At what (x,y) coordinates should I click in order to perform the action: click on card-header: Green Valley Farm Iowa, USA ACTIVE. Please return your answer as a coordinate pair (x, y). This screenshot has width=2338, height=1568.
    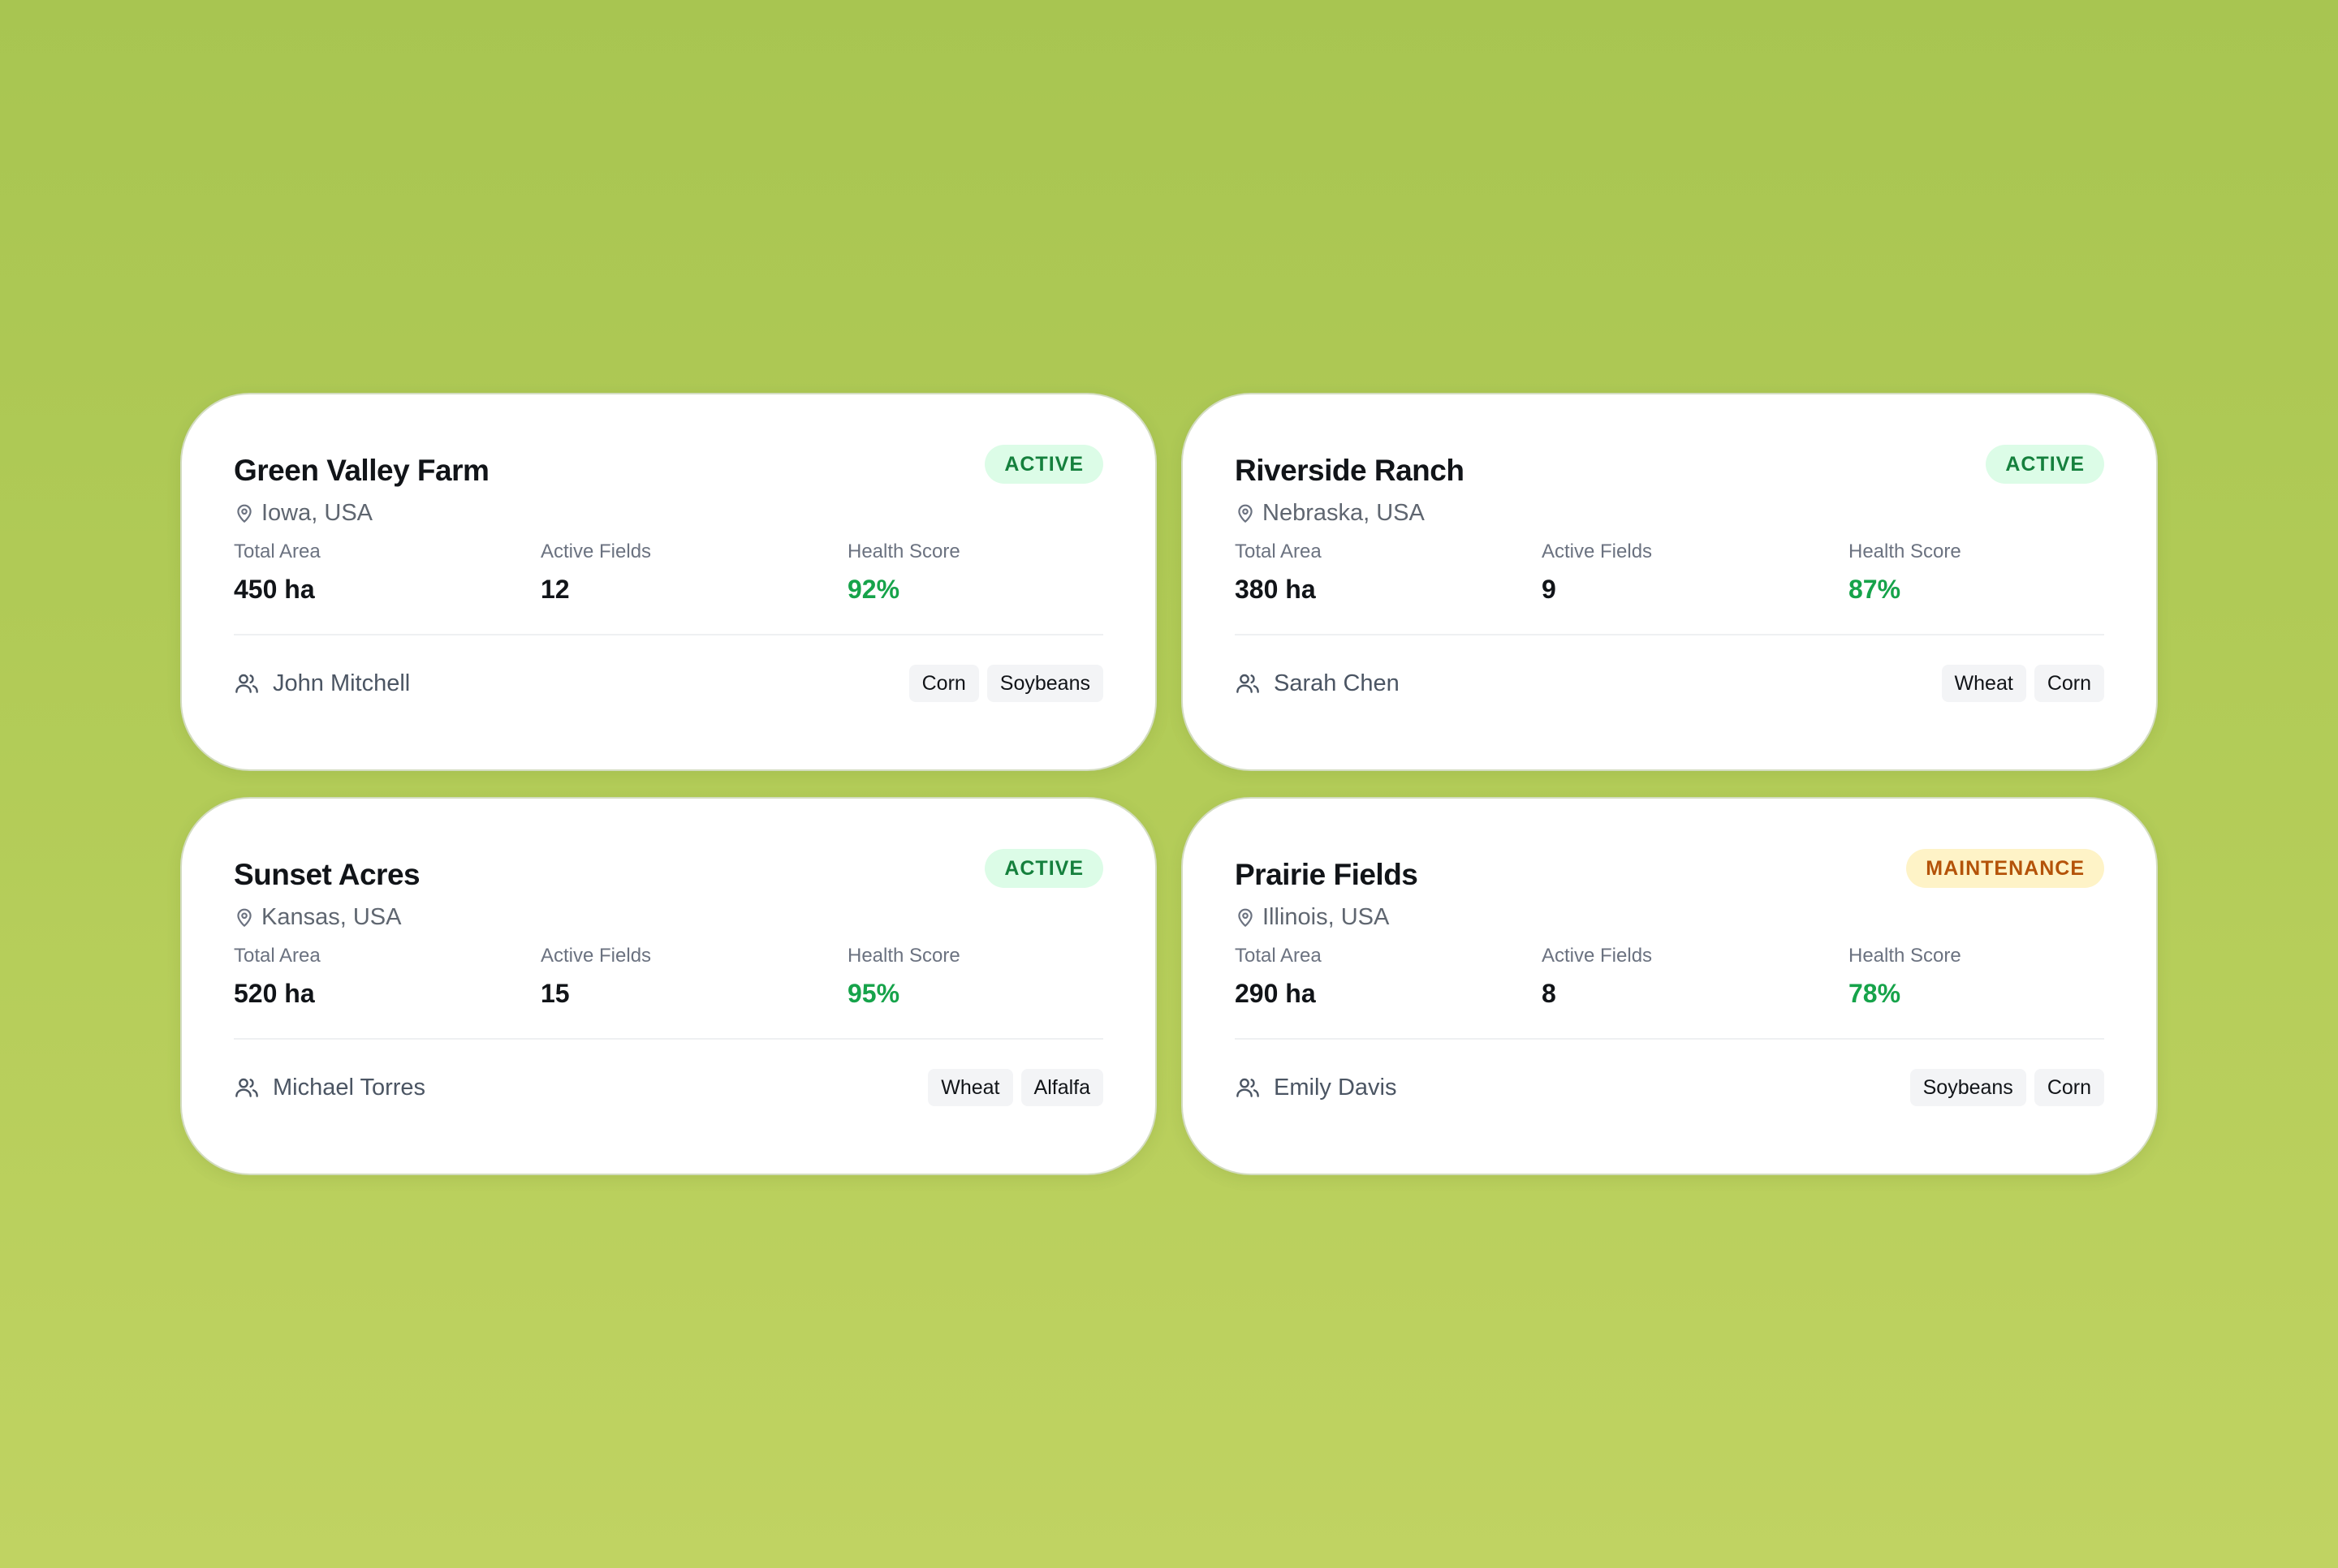
    Looking at the image, I should click on (668, 490).